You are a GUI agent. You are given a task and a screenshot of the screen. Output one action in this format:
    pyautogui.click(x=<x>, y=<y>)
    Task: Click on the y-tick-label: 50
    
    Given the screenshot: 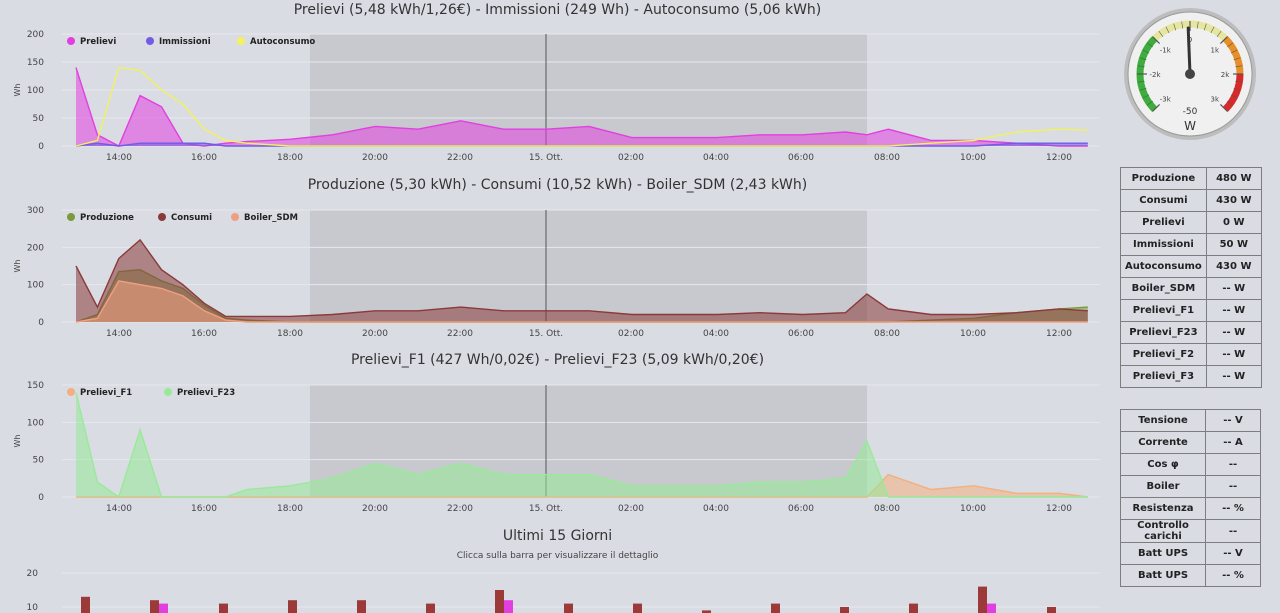 What is the action you would take?
    pyautogui.click(x=39, y=461)
    